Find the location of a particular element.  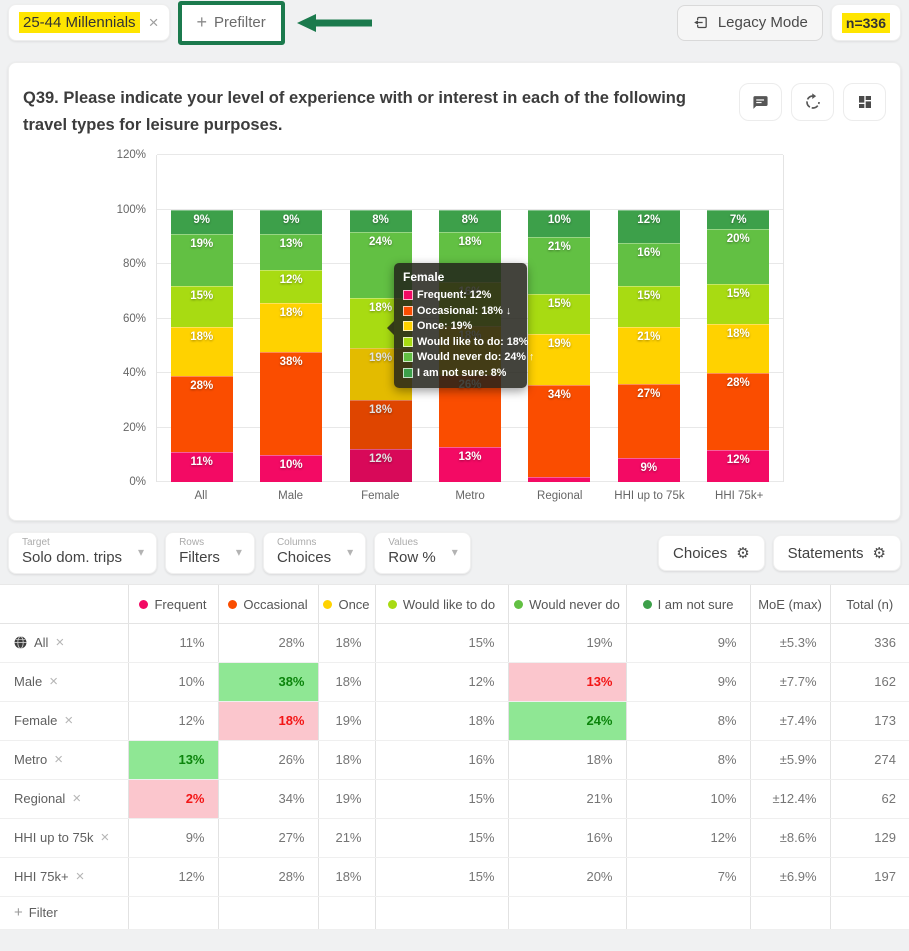

value-cell: 2% is located at coordinates (172, 799).